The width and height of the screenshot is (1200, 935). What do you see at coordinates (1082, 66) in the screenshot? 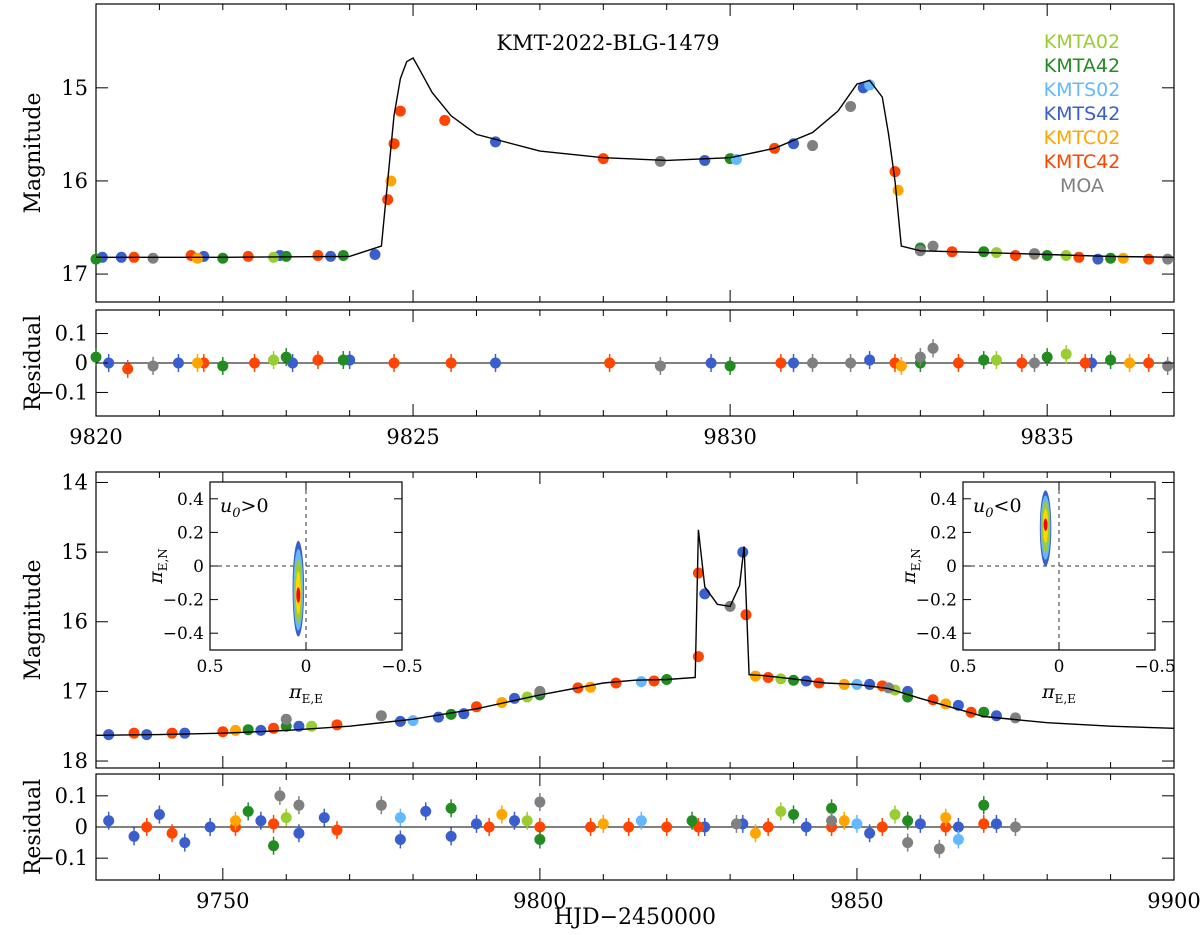
I see `legend-entry-kmta42: KMTA42` at bounding box center [1082, 66].